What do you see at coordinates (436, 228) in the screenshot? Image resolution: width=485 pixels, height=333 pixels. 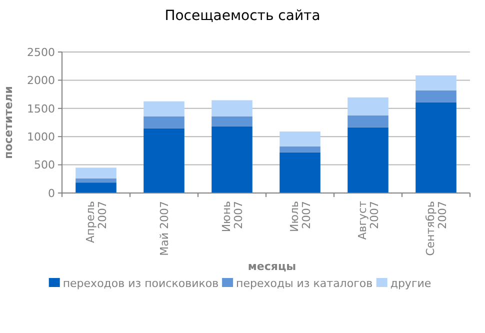 I see `x-tick-label: Сентябрь 2007` at bounding box center [436, 228].